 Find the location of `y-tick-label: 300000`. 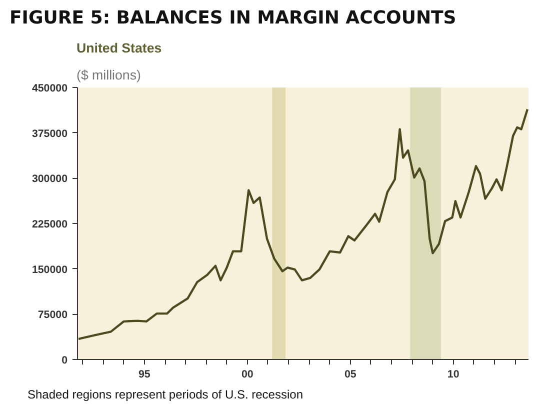

y-tick-label: 300000 is located at coordinates (50, 179).